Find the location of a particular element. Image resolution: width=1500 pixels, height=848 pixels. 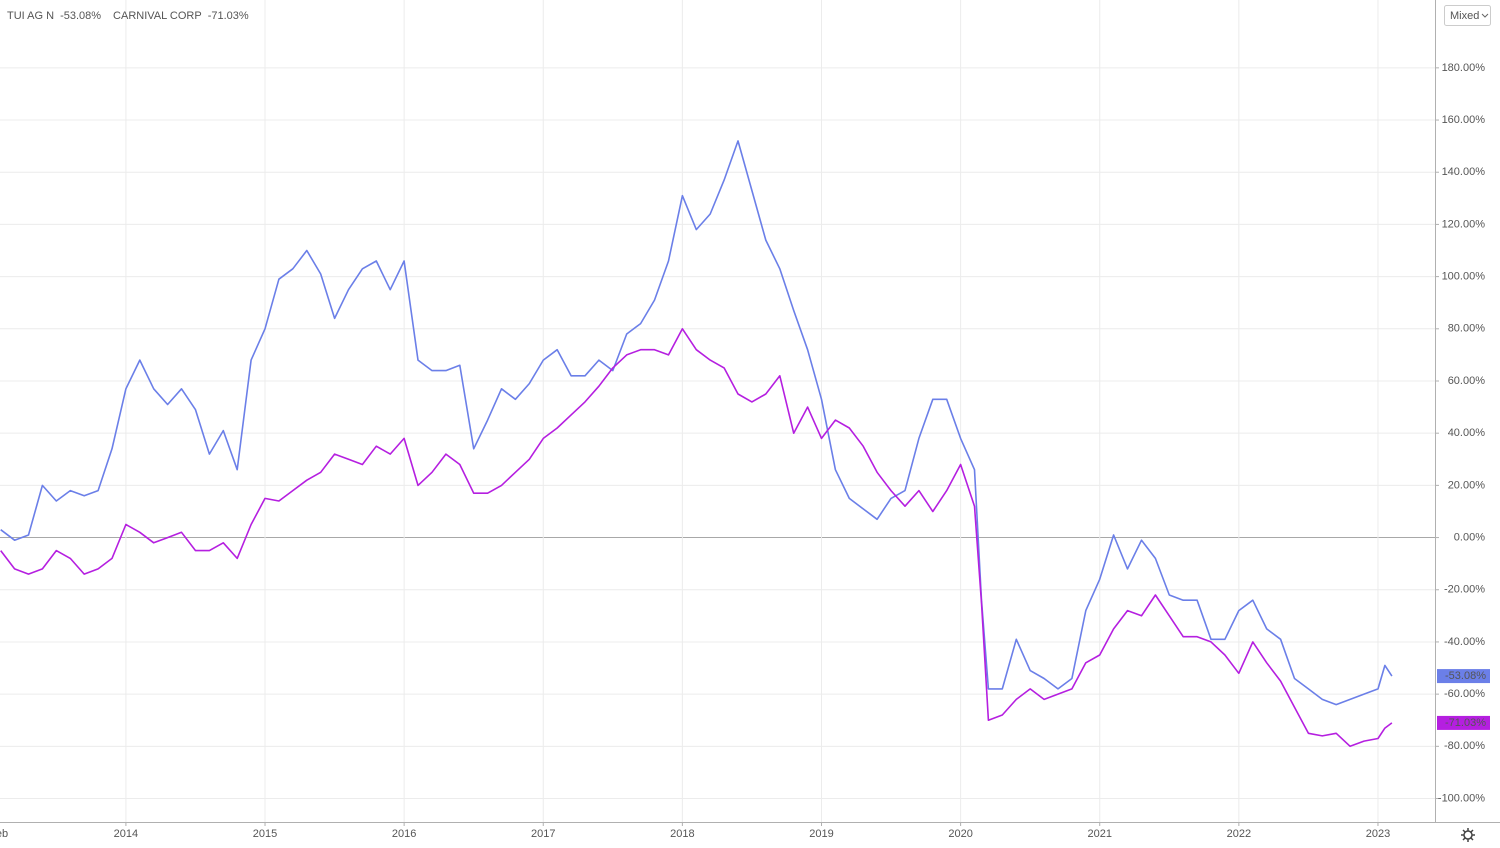

legend-value: -53.08% is located at coordinates (80, 16).